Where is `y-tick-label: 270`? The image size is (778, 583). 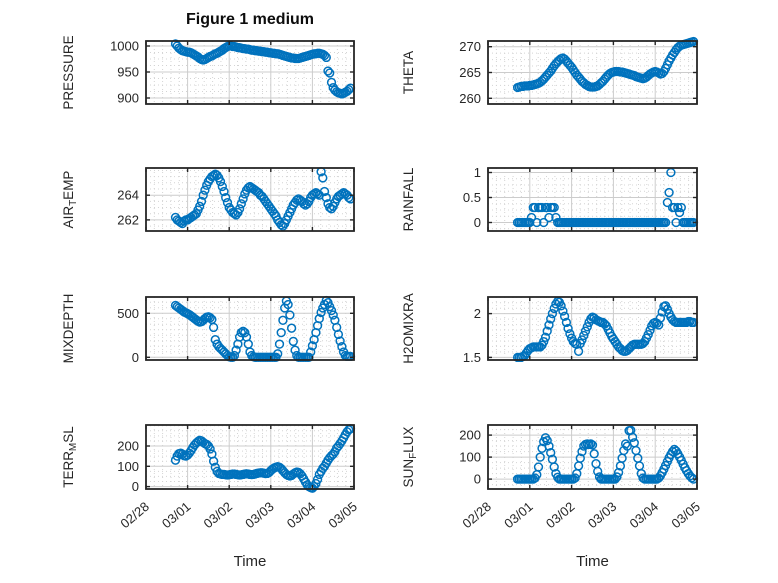
y-tick-label: 270 is located at coordinates (470, 46).